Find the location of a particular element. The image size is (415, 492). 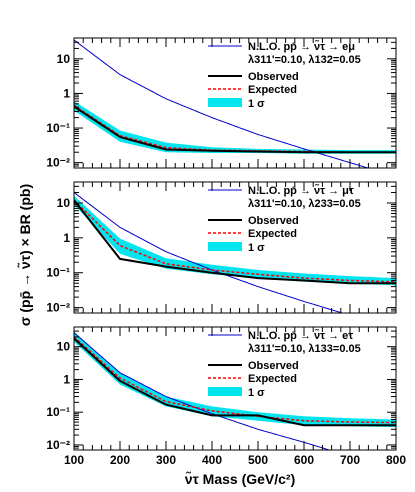

legend-theory-label: N.L.O. pp̄ → ν̃τ → eμ is located at coordinates (301, 46).